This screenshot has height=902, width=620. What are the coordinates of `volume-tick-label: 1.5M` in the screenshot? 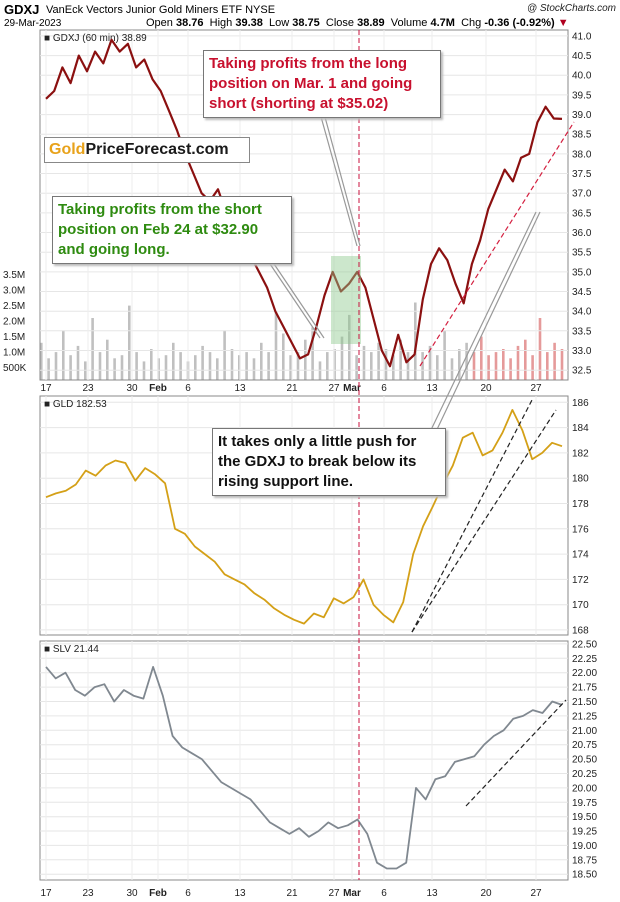 It's located at (14, 337).